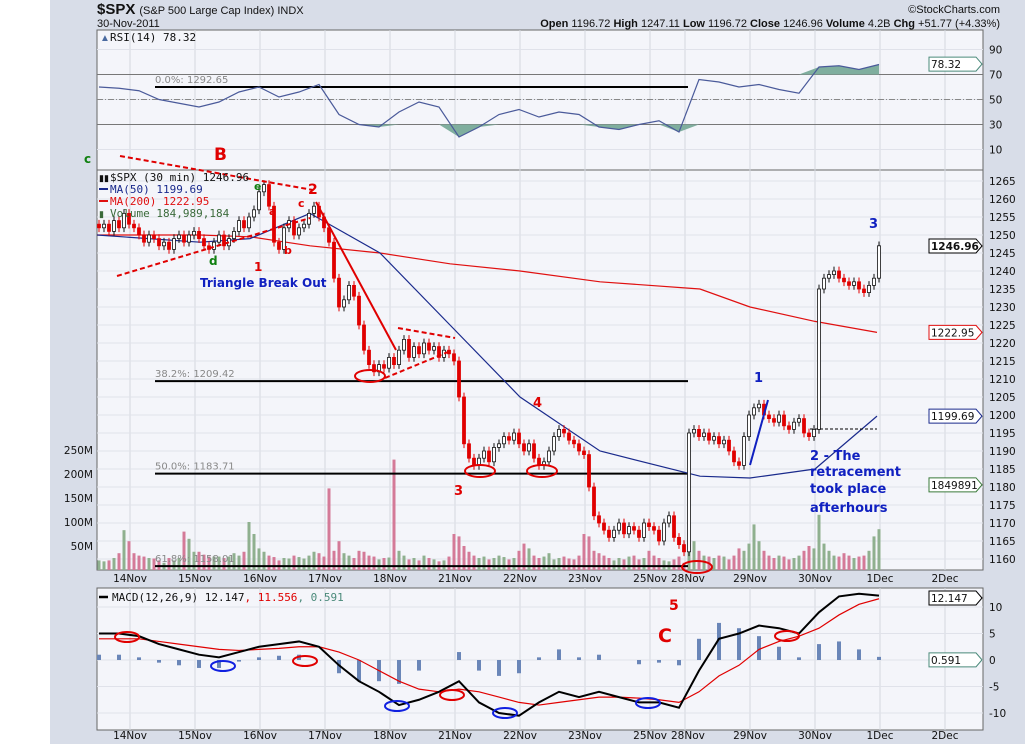  What do you see at coordinates (992, 635) in the screenshot?
I see `macd-tick-label: 5` at bounding box center [992, 635].